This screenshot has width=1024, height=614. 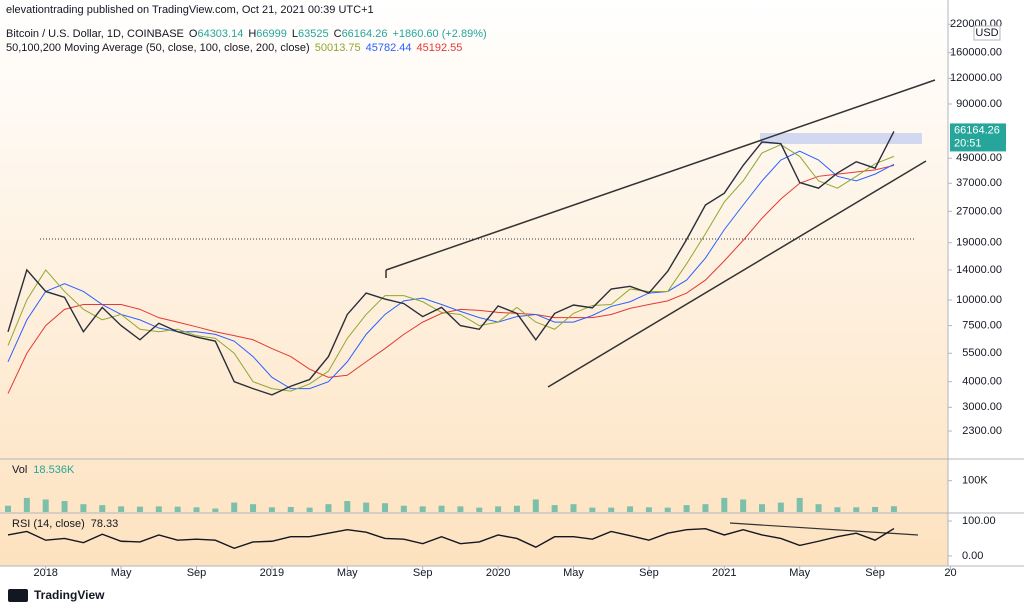 What do you see at coordinates (193, 34) in the screenshot?
I see `ohlc-key: O` at bounding box center [193, 34].